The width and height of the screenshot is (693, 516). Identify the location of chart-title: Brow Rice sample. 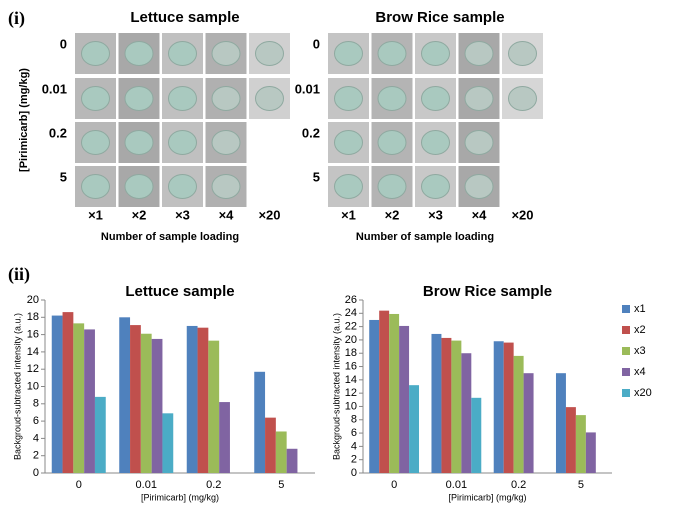
(487, 291).